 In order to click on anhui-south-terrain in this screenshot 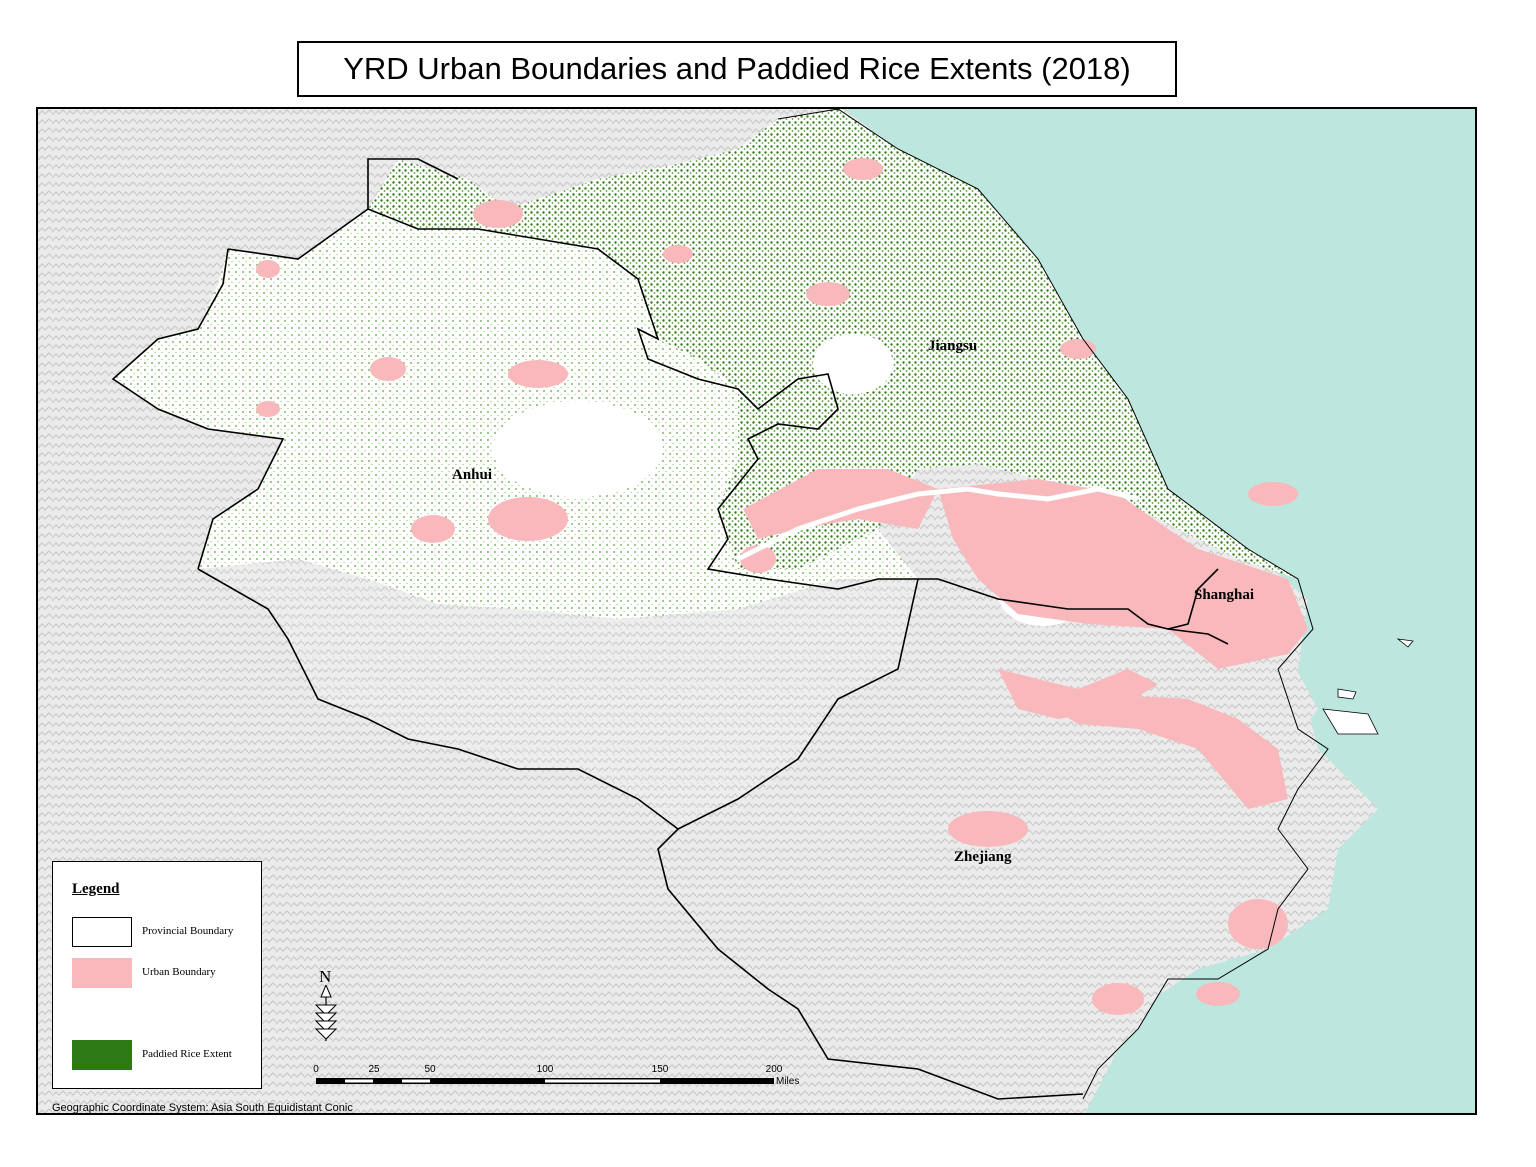, I will do `click(558, 694)`.